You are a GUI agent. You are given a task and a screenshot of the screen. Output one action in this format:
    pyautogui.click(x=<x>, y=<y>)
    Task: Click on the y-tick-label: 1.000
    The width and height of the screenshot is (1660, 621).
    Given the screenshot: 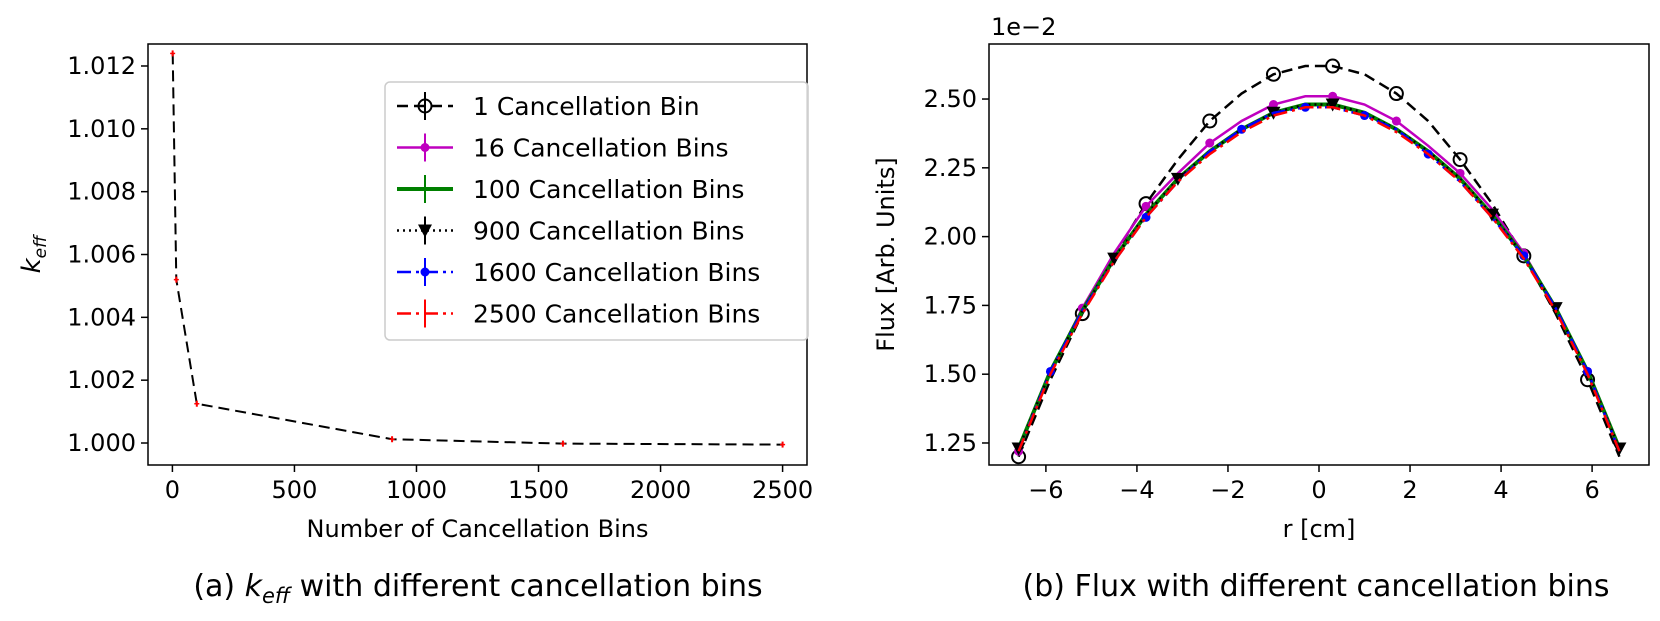 What is the action you would take?
    pyautogui.click(x=101, y=443)
    